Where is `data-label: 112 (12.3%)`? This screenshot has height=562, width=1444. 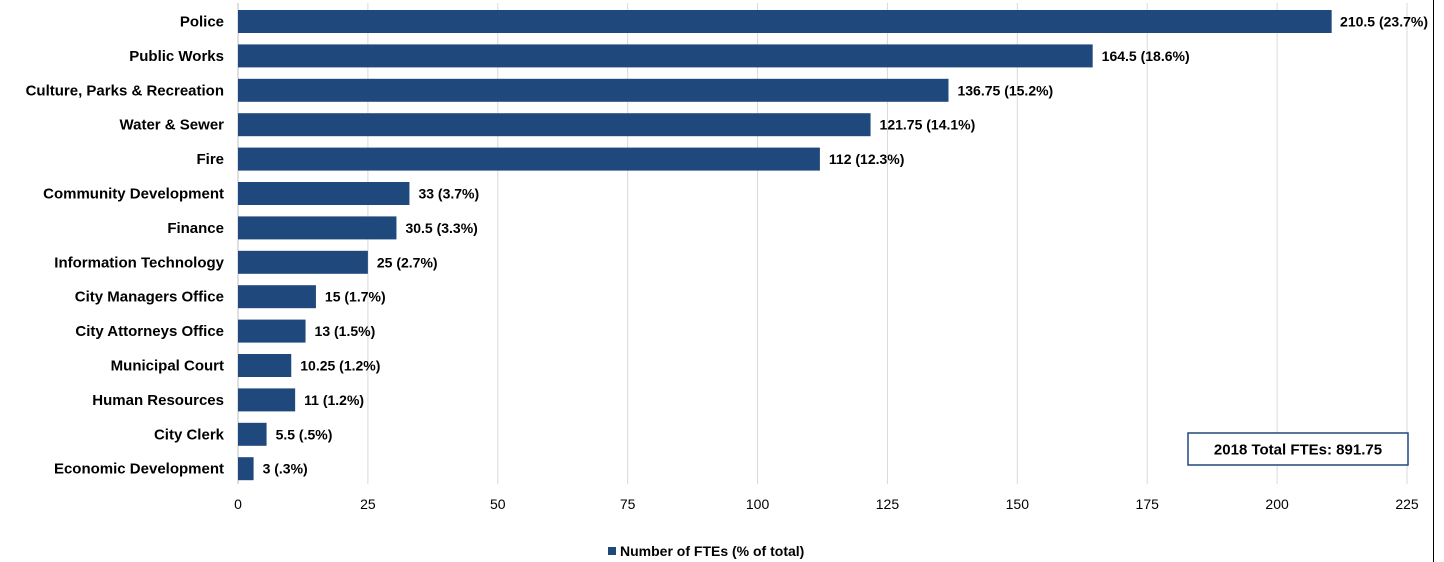 data-label: 112 (12.3%) is located at coordinates (867, 159).